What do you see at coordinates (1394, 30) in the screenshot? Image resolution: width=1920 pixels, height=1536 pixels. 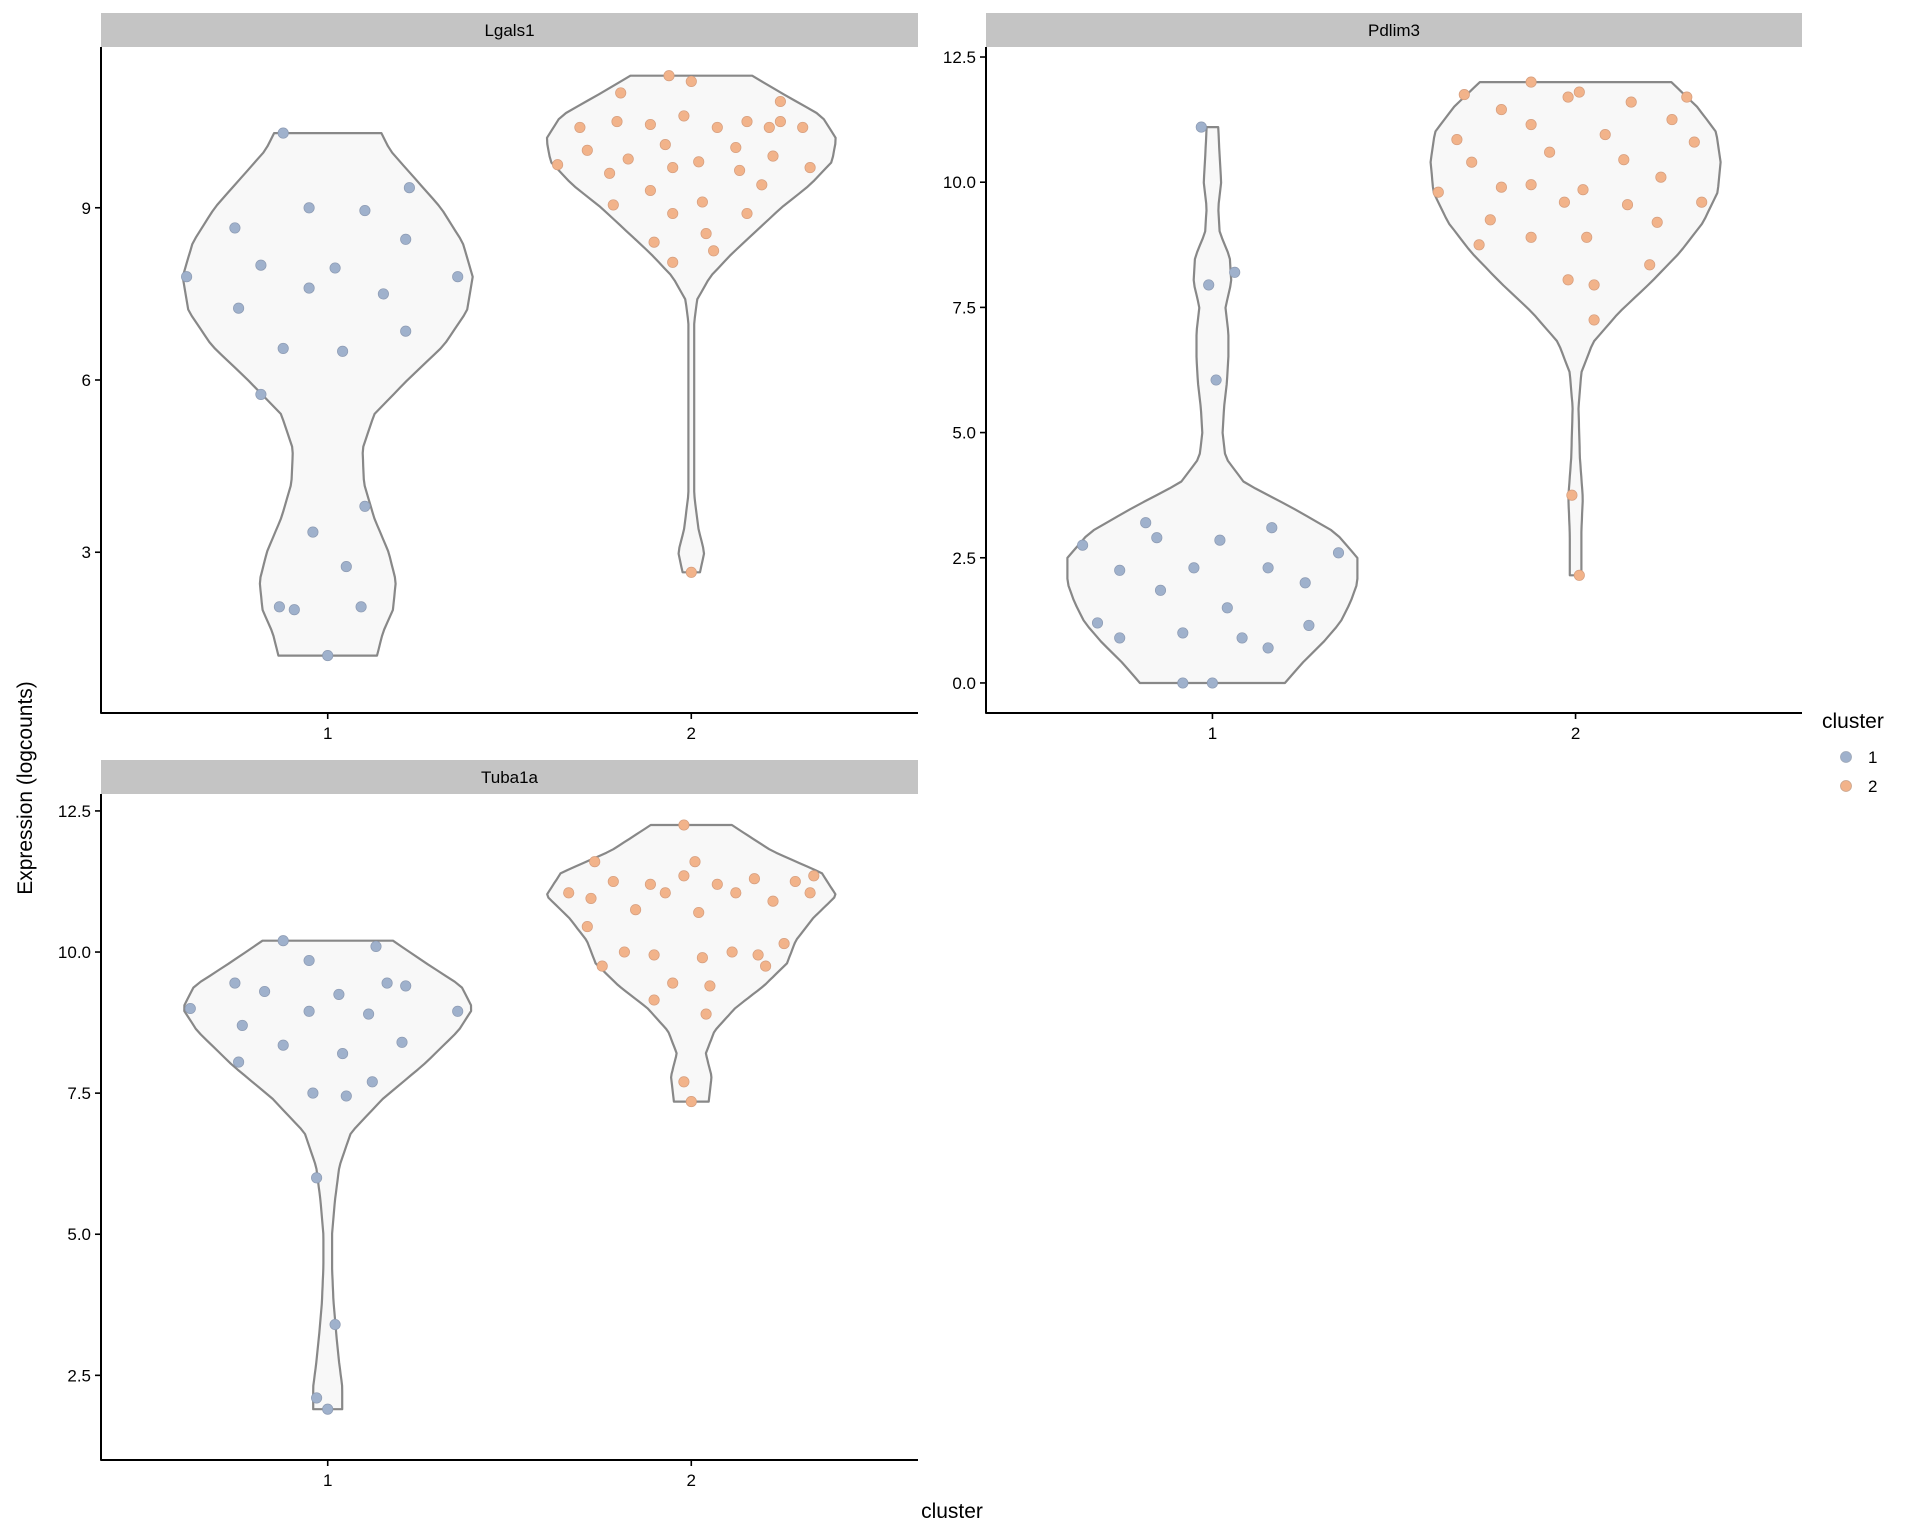 I see `strip-title-pdlim3: Pdlim3` at bounding box center [1394, 30].